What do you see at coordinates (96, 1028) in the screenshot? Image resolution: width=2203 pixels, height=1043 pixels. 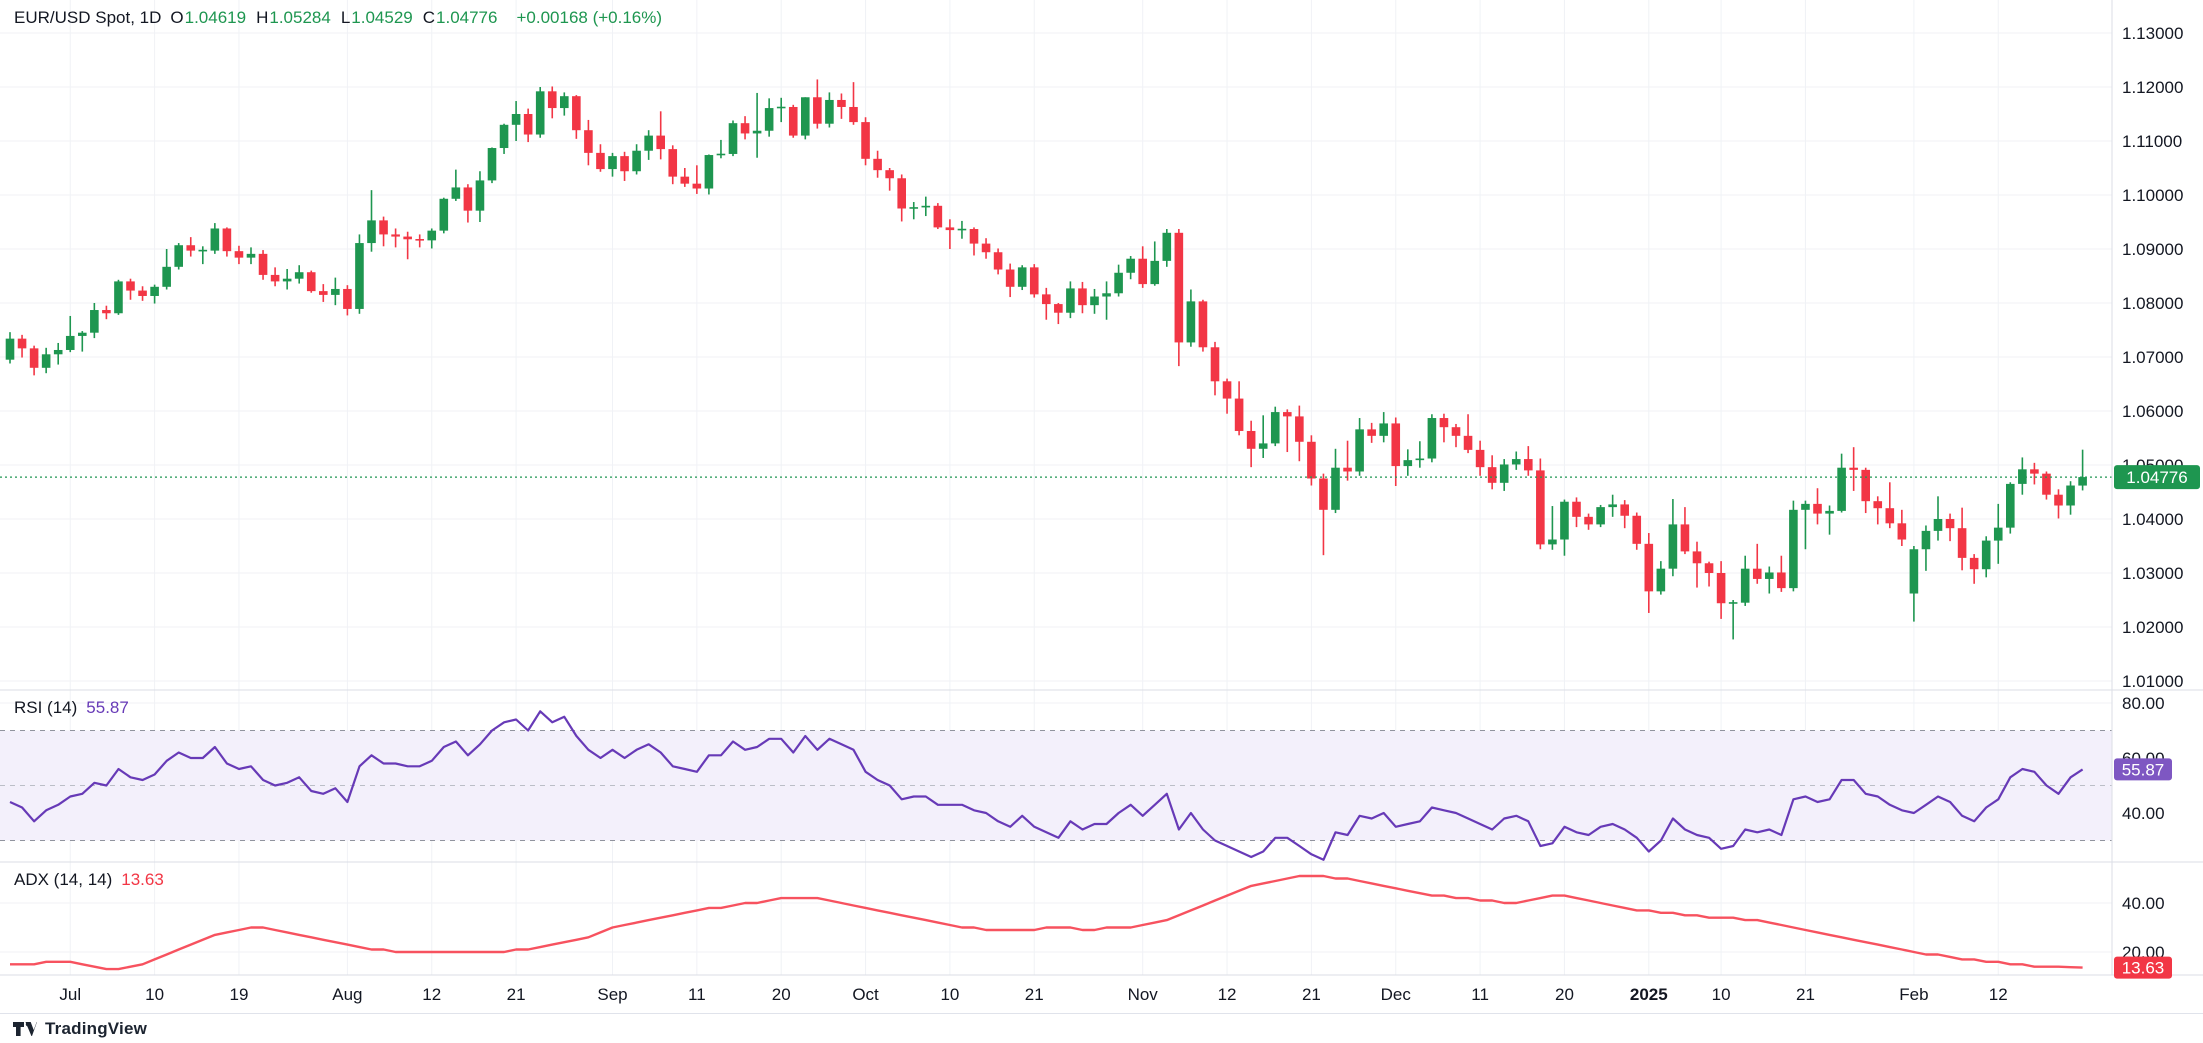 I see `tradingview-logo-text: TradingView` at bounding box center [96, 1028].